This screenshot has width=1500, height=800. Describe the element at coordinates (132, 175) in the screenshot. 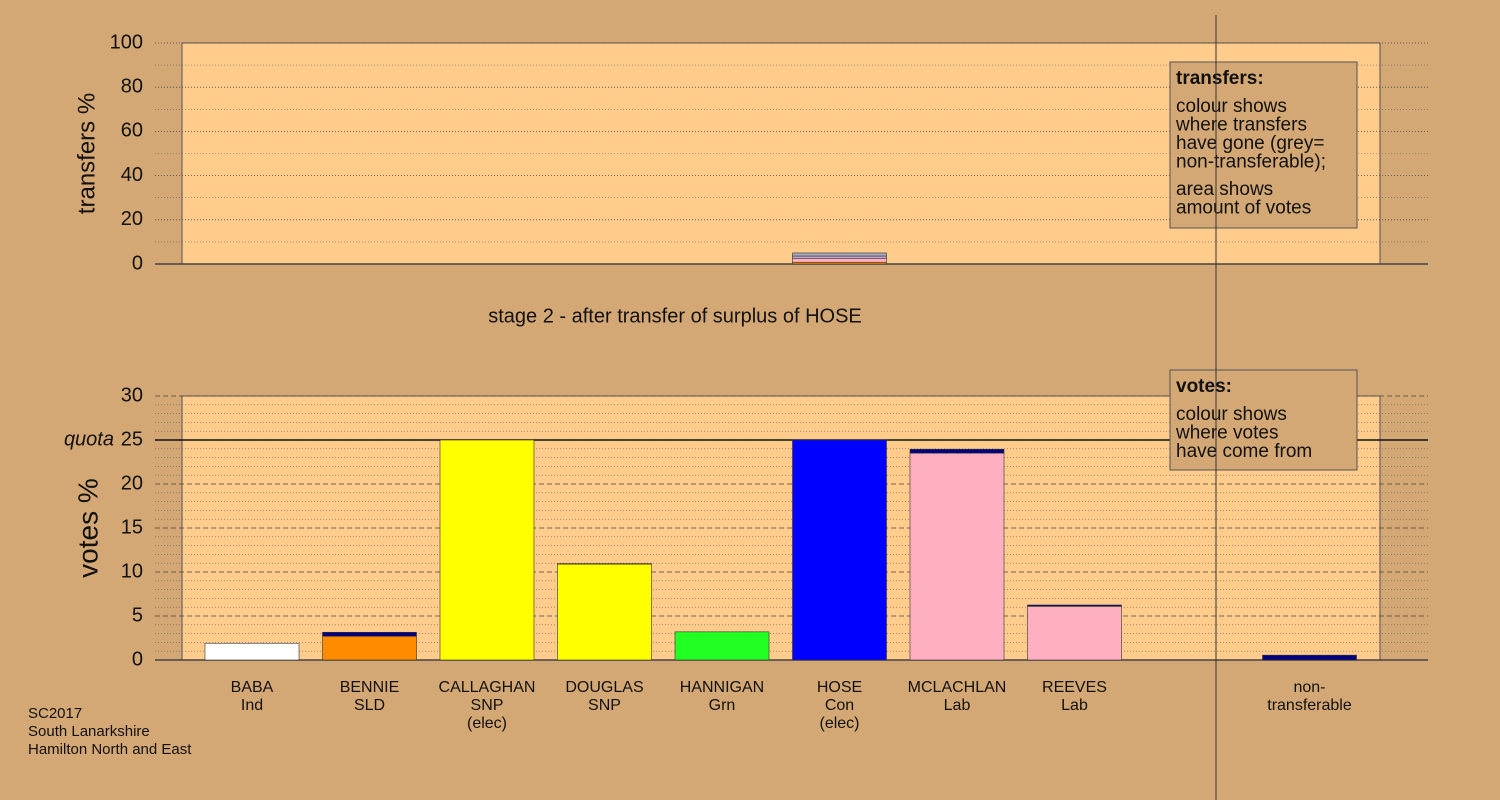

I see `y-tick-label: 40` at that location.